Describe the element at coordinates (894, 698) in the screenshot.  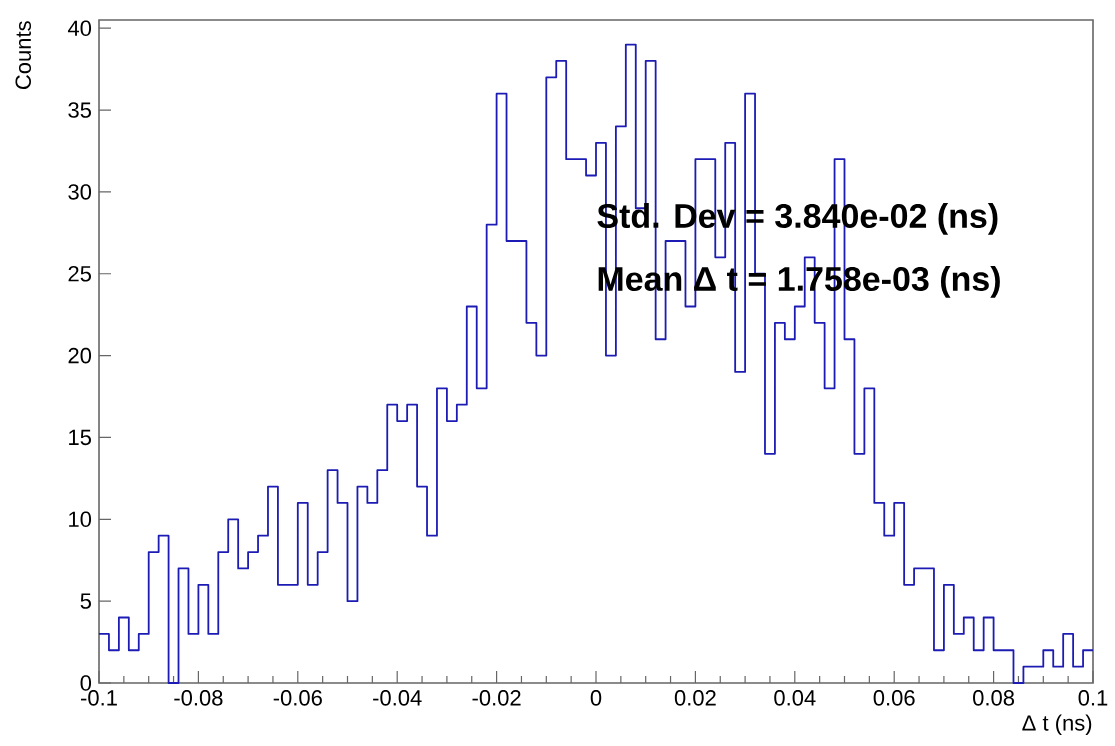
I see `x-tick-label: 0.06` at that location.